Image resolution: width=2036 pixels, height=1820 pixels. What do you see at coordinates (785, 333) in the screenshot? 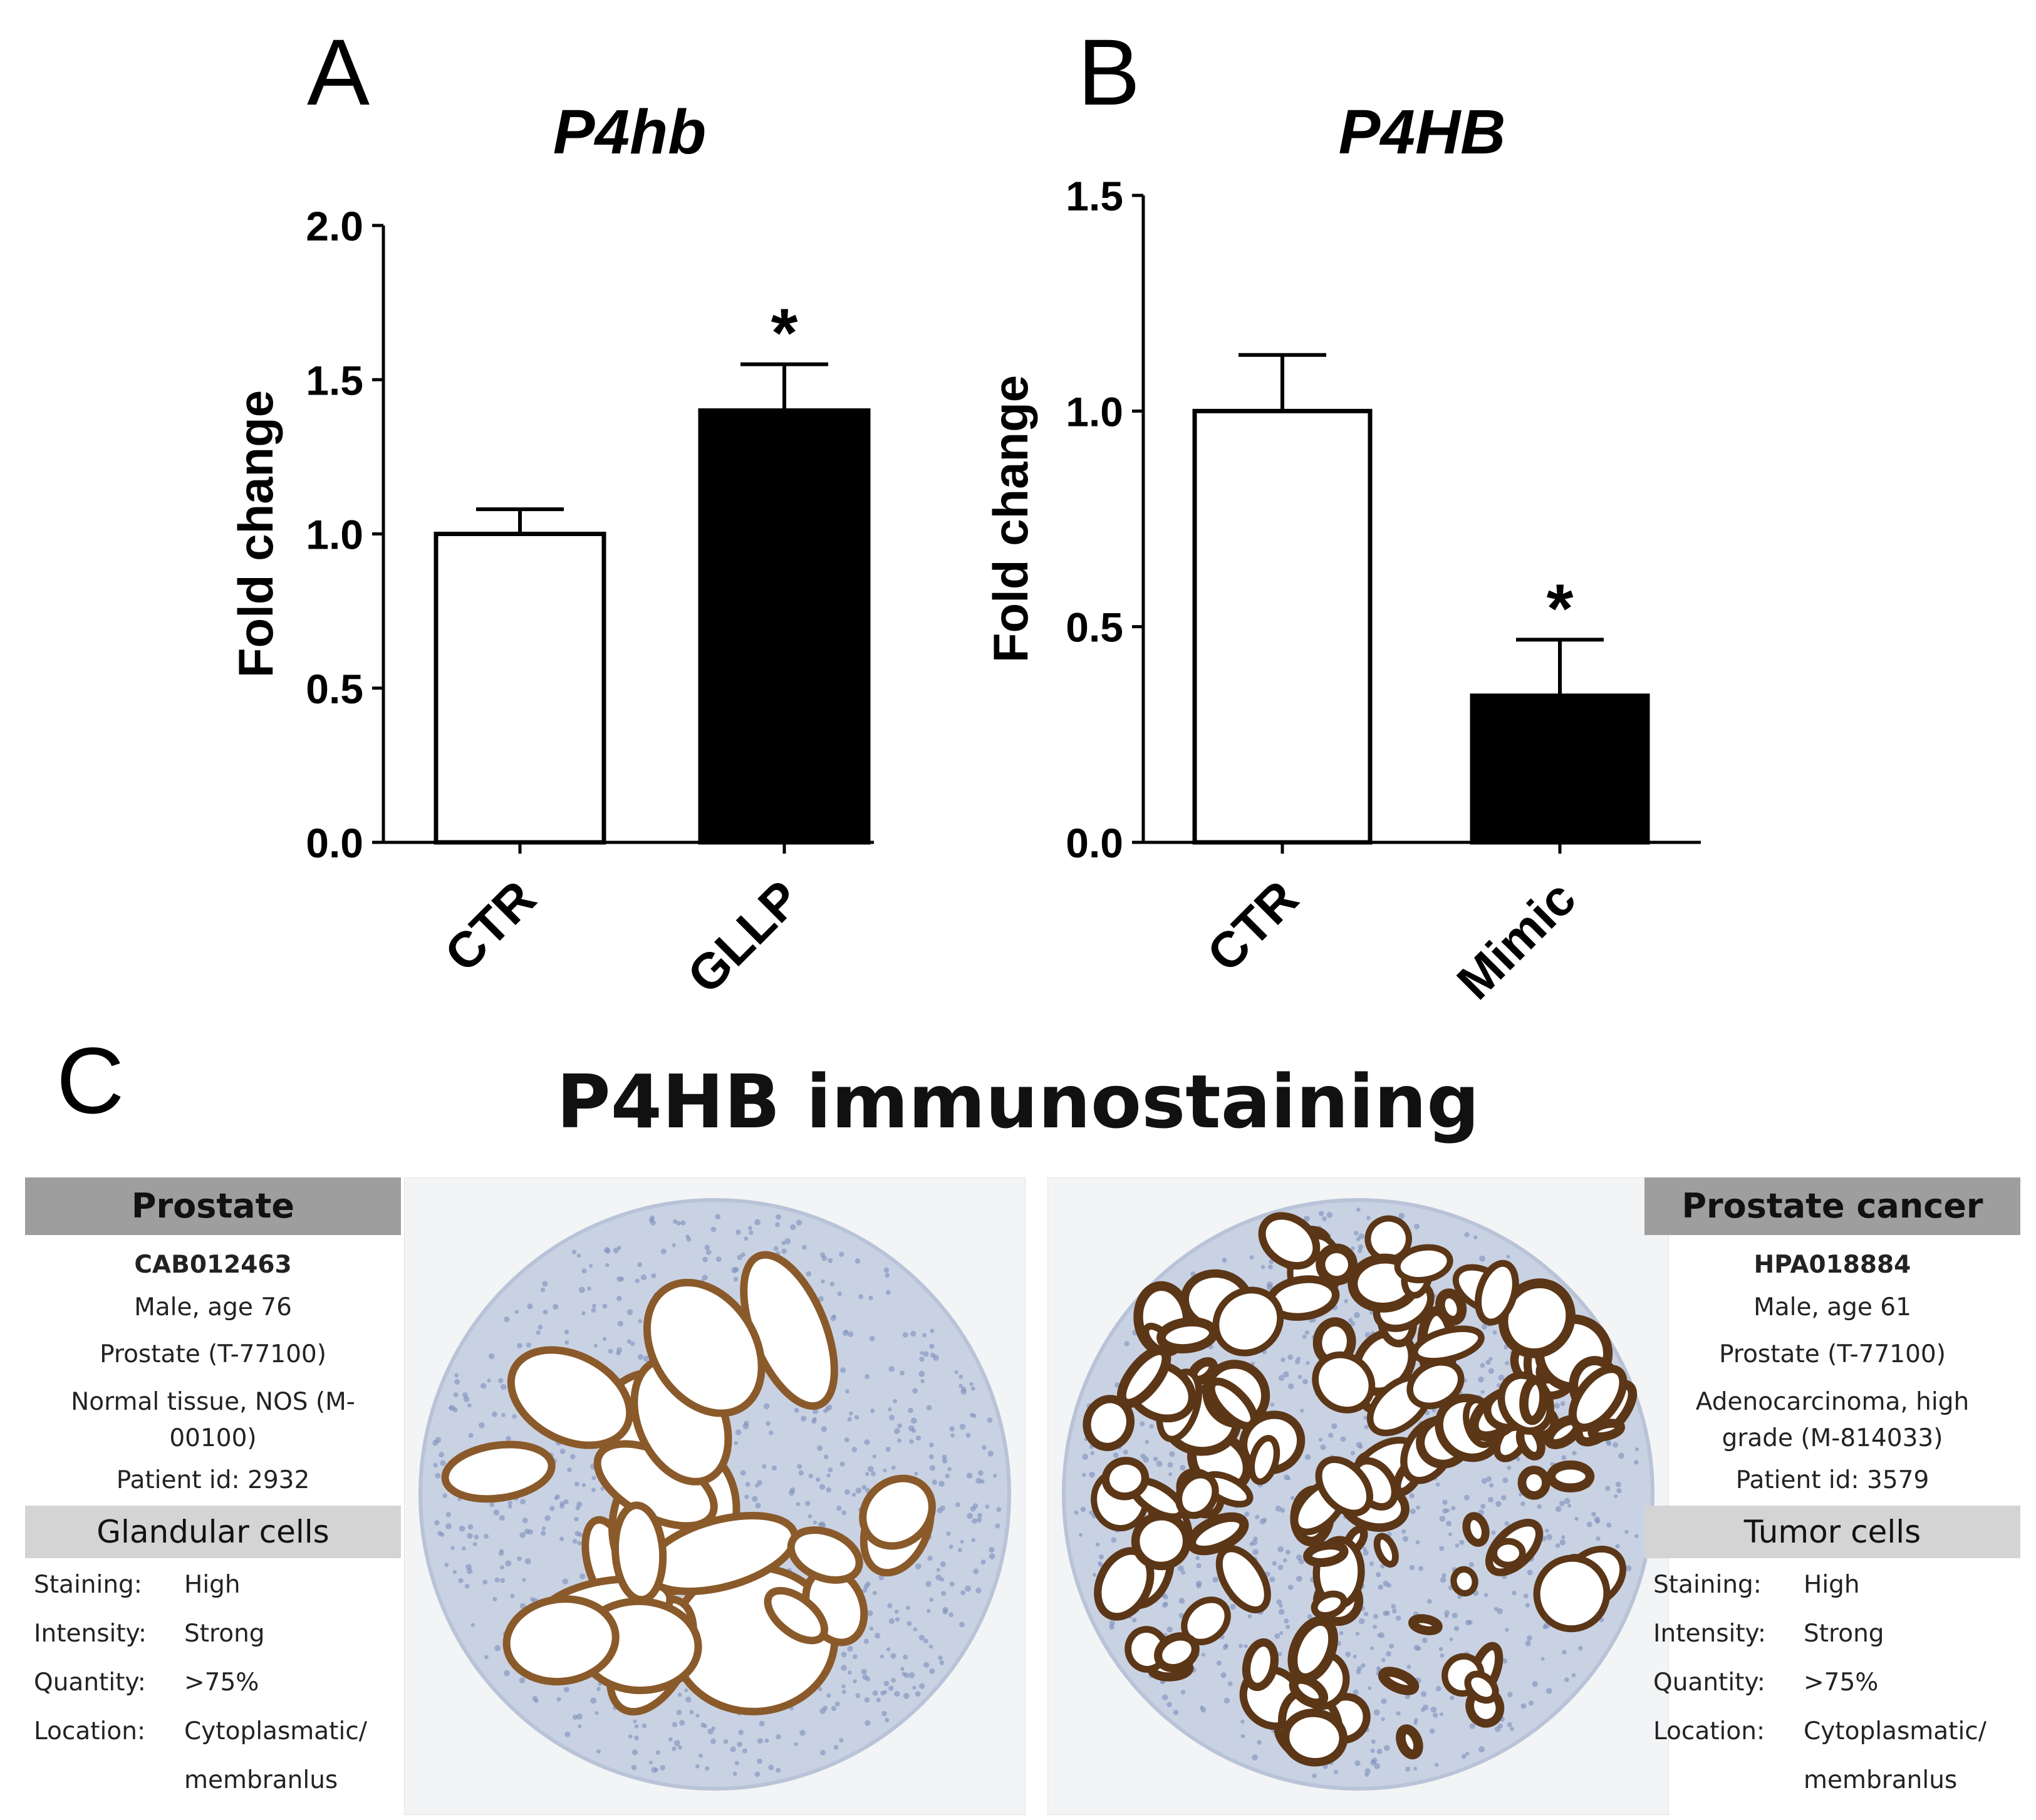
I see `significance-marker: *` at bounding box center [785, 333].